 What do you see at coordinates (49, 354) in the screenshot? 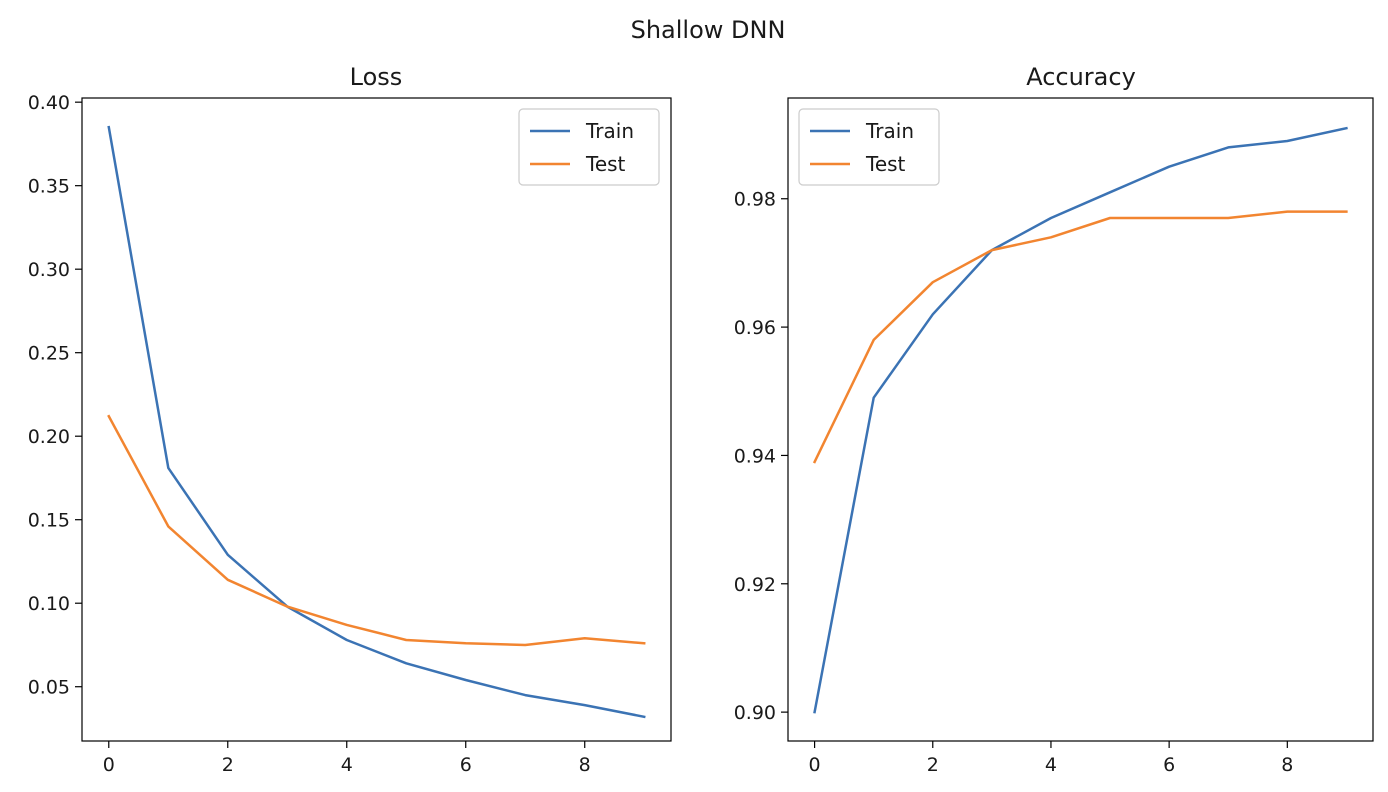
I see `loss-y-tick-label: 0.25` at bounding box center [49, 354].